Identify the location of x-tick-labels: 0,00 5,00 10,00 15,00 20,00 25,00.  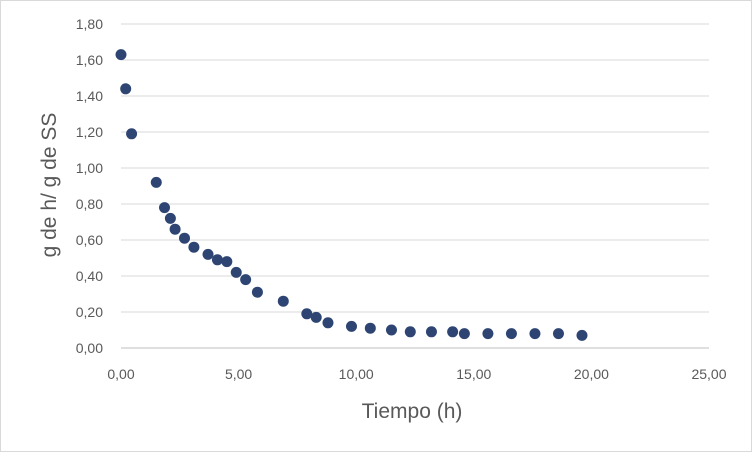
(416, 374).